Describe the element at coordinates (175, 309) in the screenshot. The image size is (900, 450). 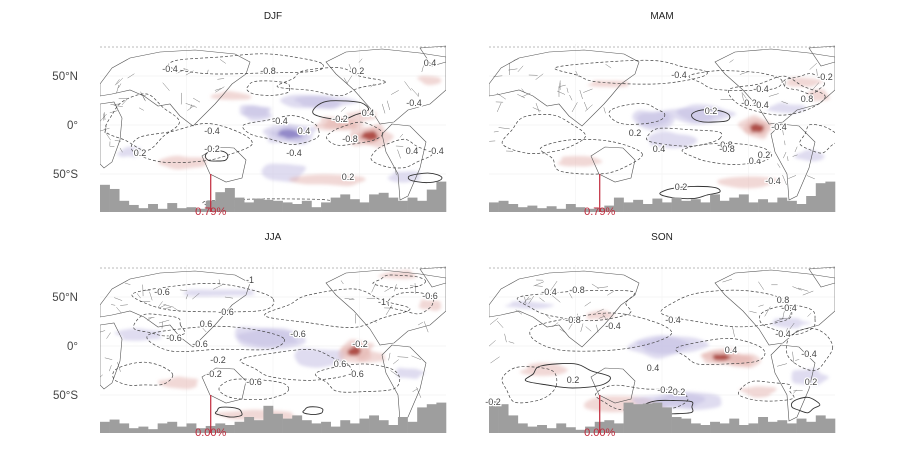
I see `continent-eurasia` at that location.